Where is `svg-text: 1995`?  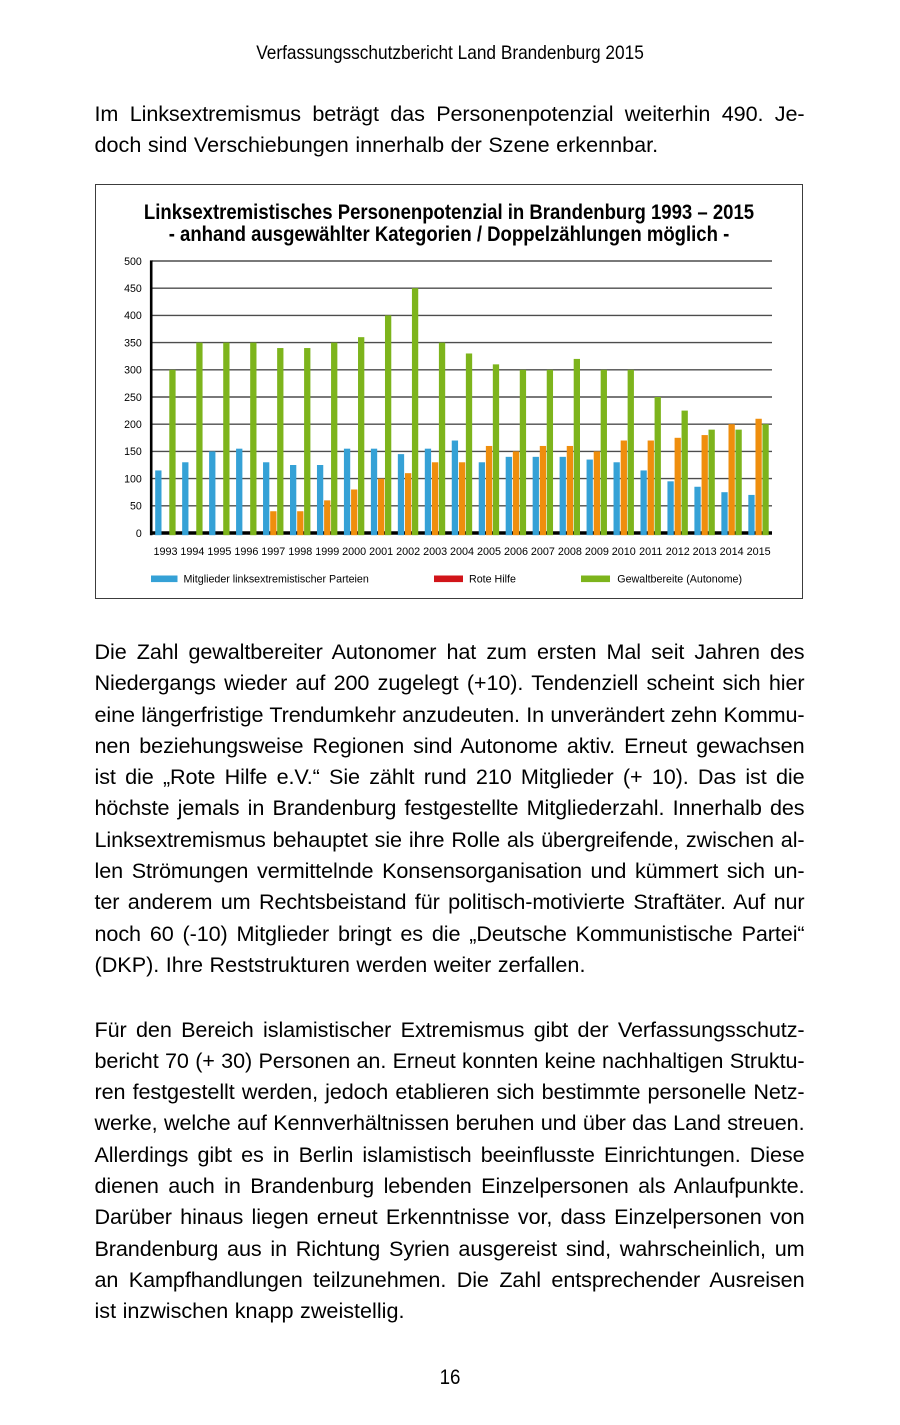
svg-text: 1995 is located at coordinates (219, 552).